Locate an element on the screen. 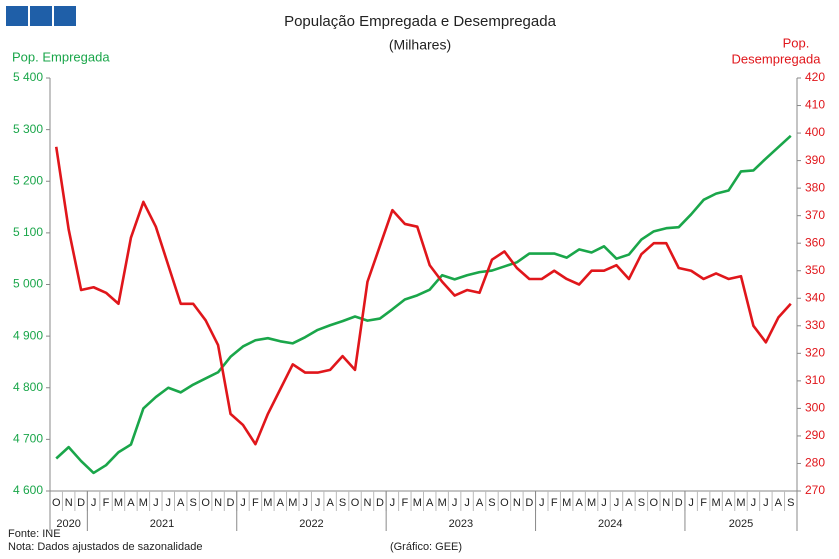  y2-tick-label: 350 is located at coordinates (815, 270).